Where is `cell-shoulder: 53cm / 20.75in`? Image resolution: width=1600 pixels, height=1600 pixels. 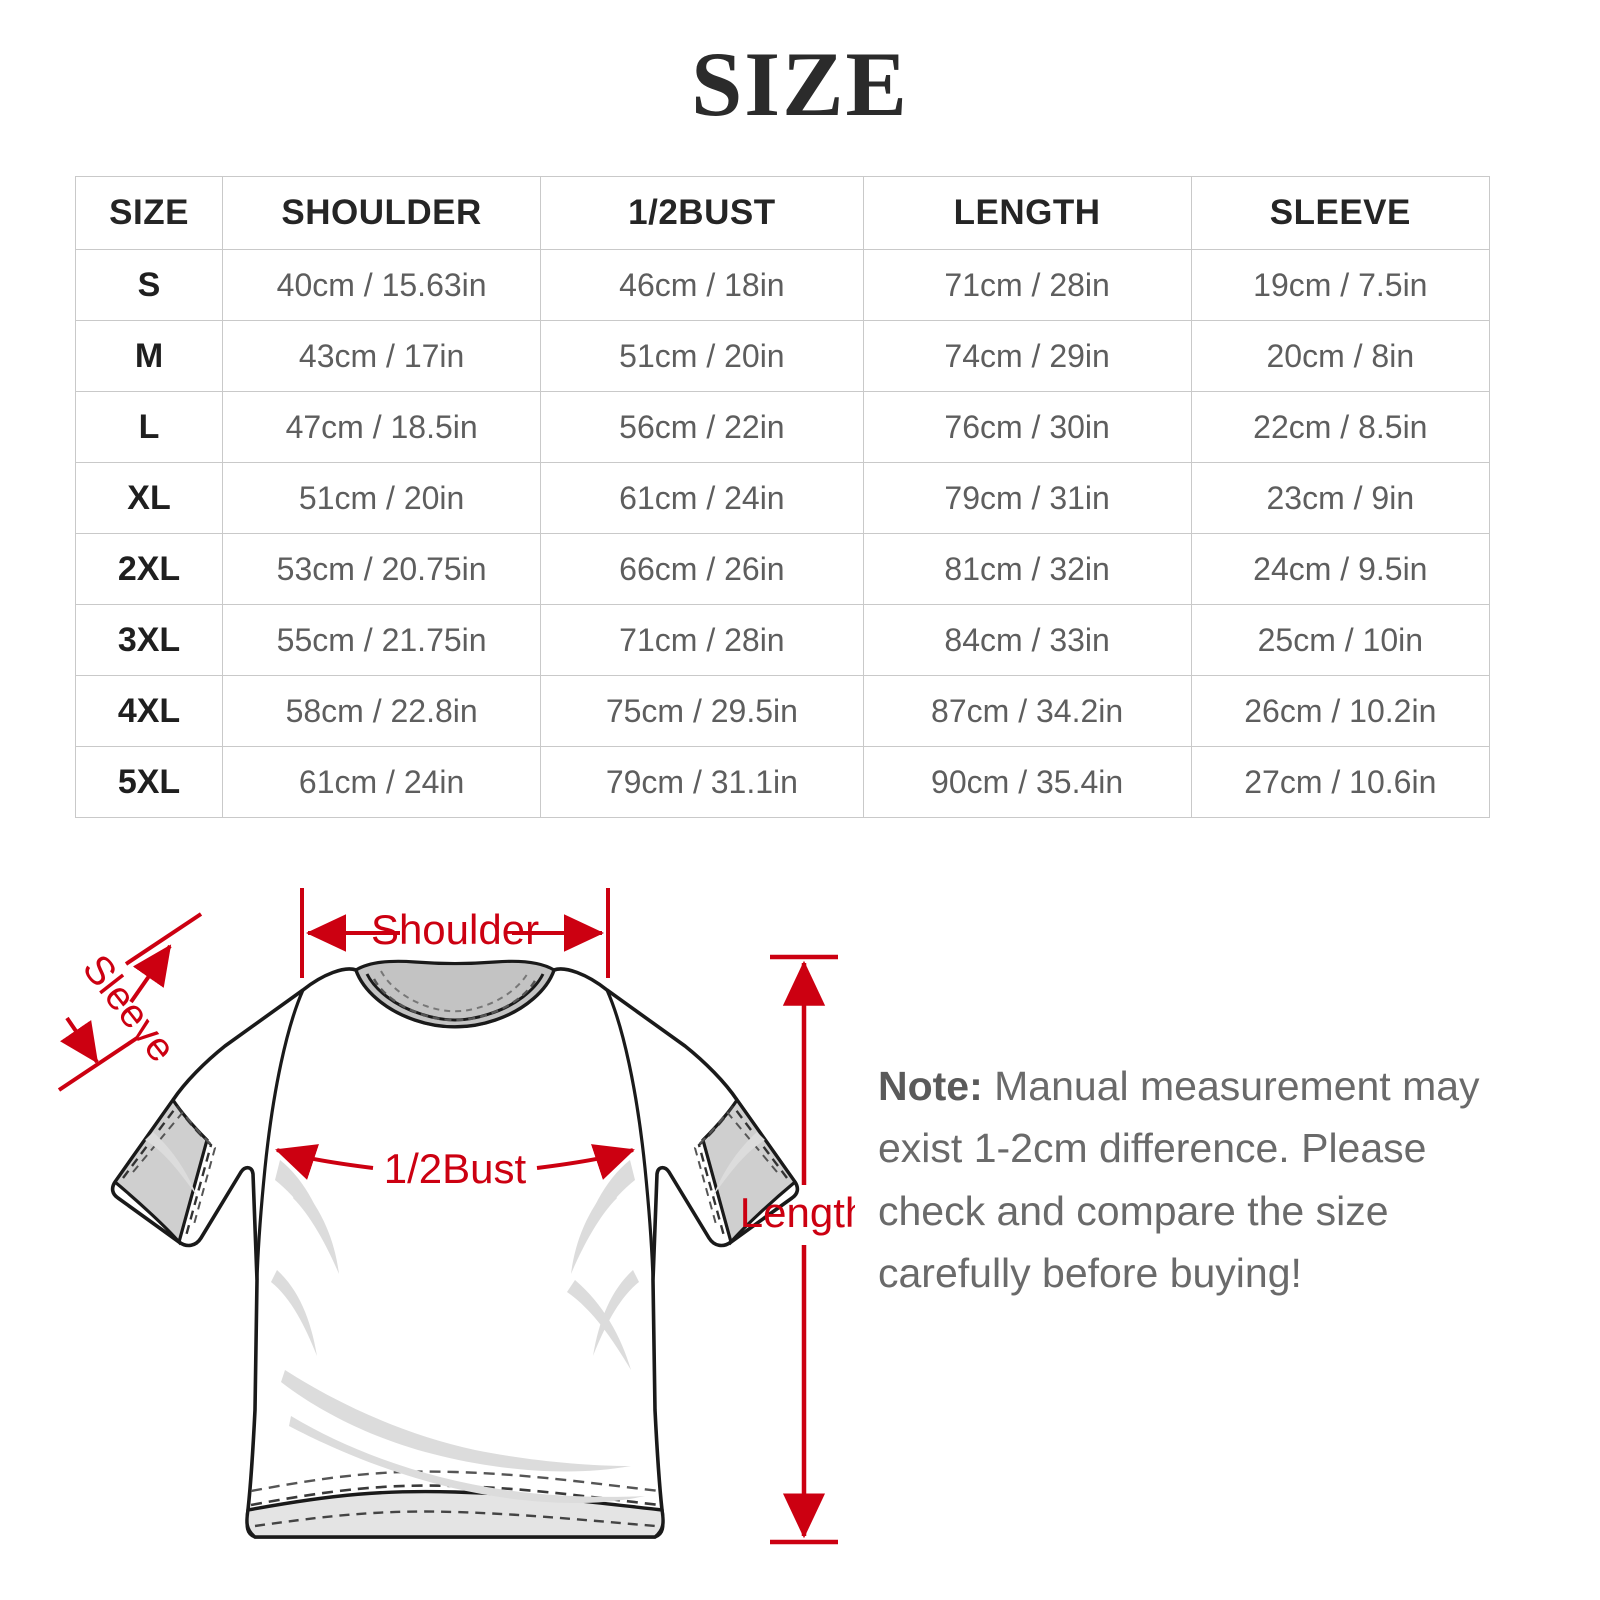
cell-shoulder: 53cm / 20.75in is located at coordinates (382, 569).